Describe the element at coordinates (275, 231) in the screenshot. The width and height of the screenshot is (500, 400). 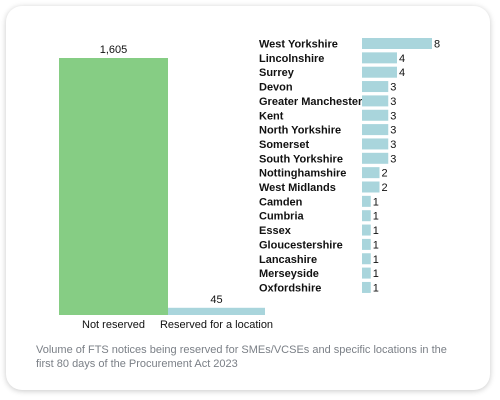
I see `location-label: Essex` at that location.